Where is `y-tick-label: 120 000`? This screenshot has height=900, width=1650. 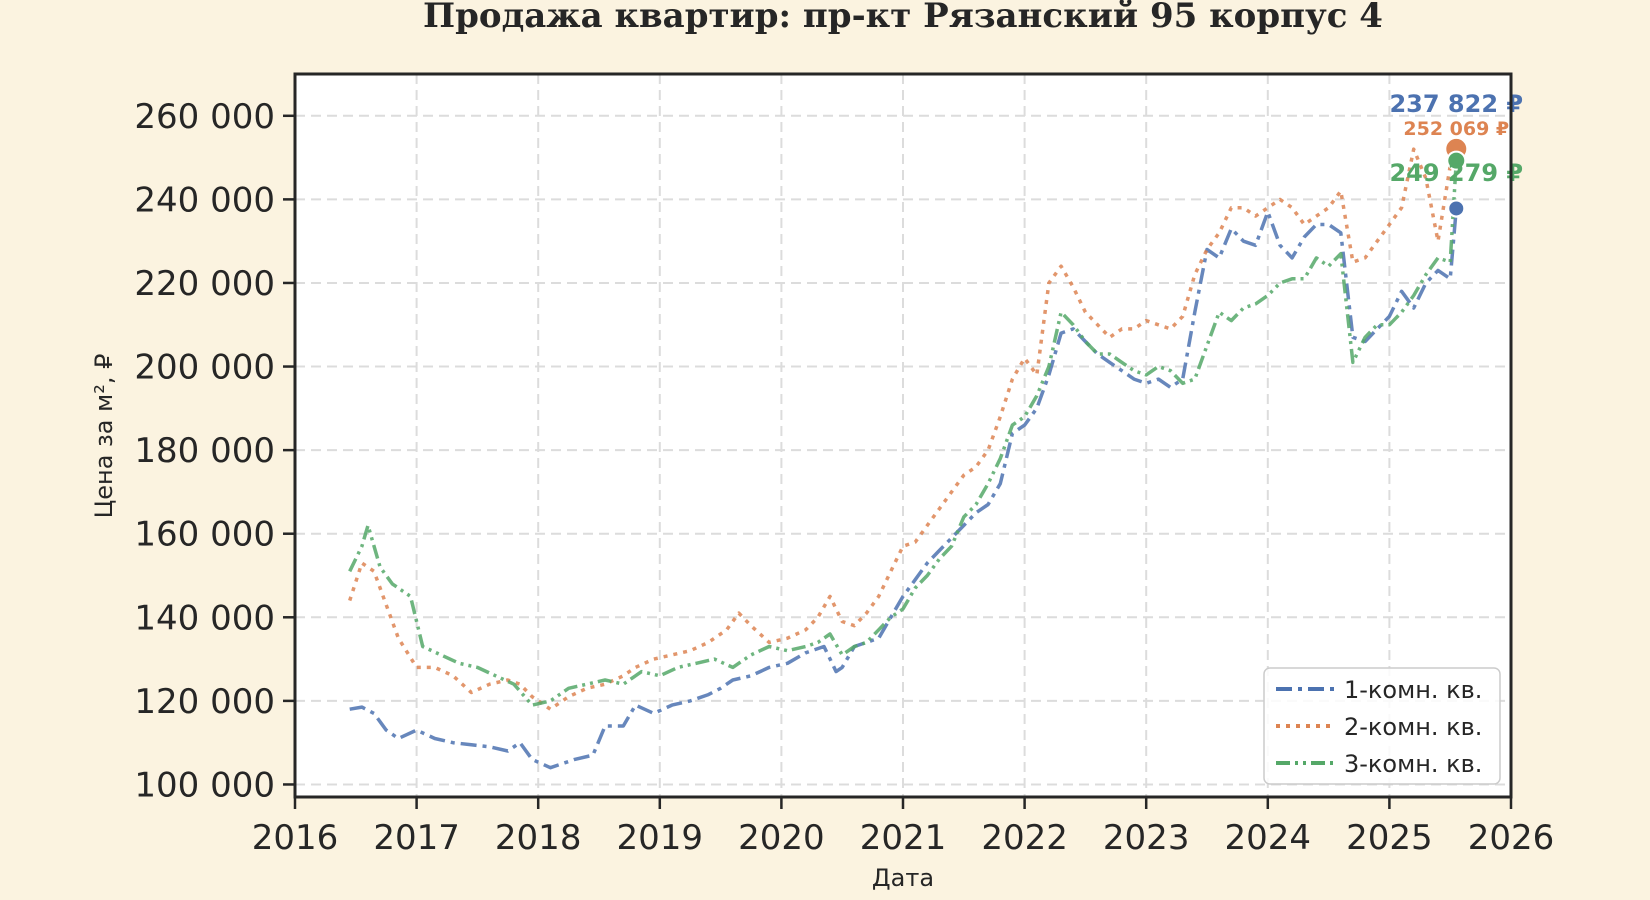
y-tick-label: 120 000 is located at coordinates (204, 702).